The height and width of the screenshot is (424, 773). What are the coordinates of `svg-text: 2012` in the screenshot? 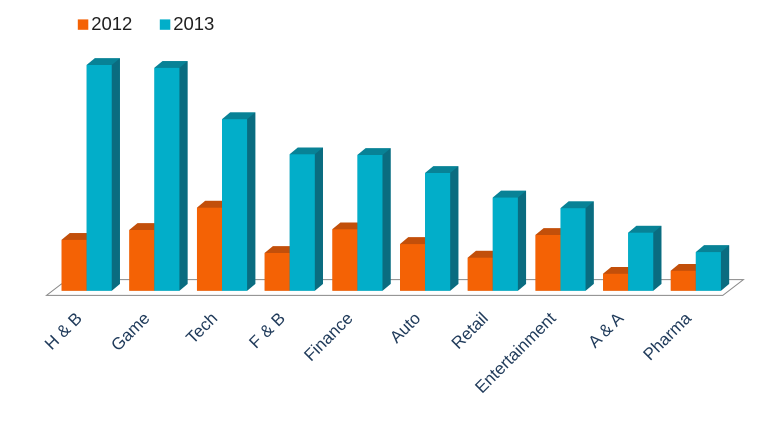 It's located at (111, 23).